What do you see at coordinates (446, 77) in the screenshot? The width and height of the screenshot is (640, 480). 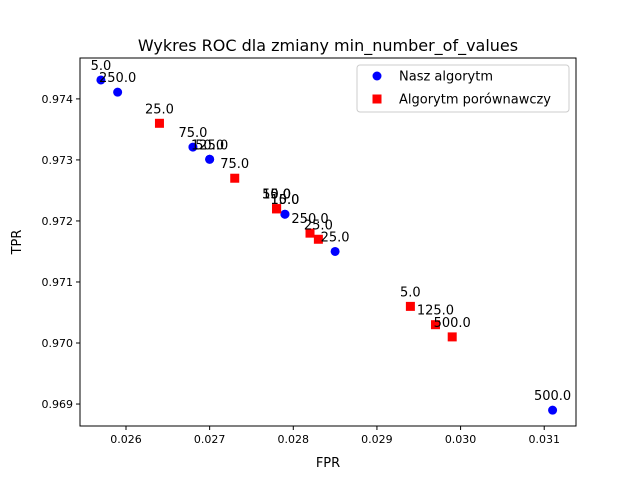 I see `legend-label-nasz-algorytm: Nasz algorytm` at bounding box center [446, 77].